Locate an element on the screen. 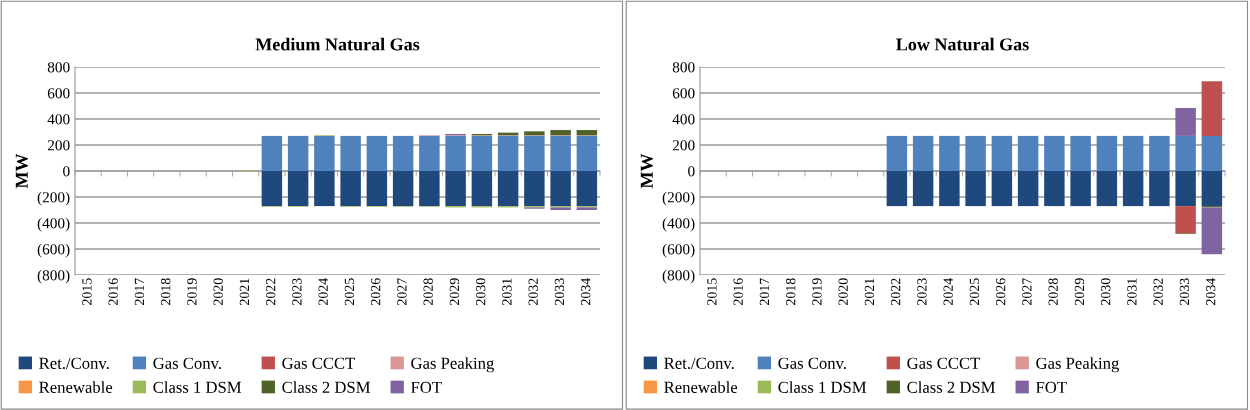  chart-title: Medium Natural Gas is located at coordinates (337, 44).